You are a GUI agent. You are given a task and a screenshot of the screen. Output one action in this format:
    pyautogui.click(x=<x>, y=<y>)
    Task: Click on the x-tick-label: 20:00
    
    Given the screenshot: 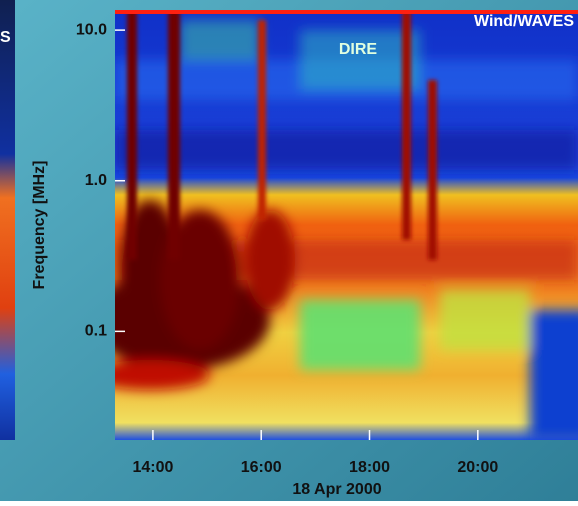 What is the action you would take?
    pyautogui.click(x=477, y=467)
    